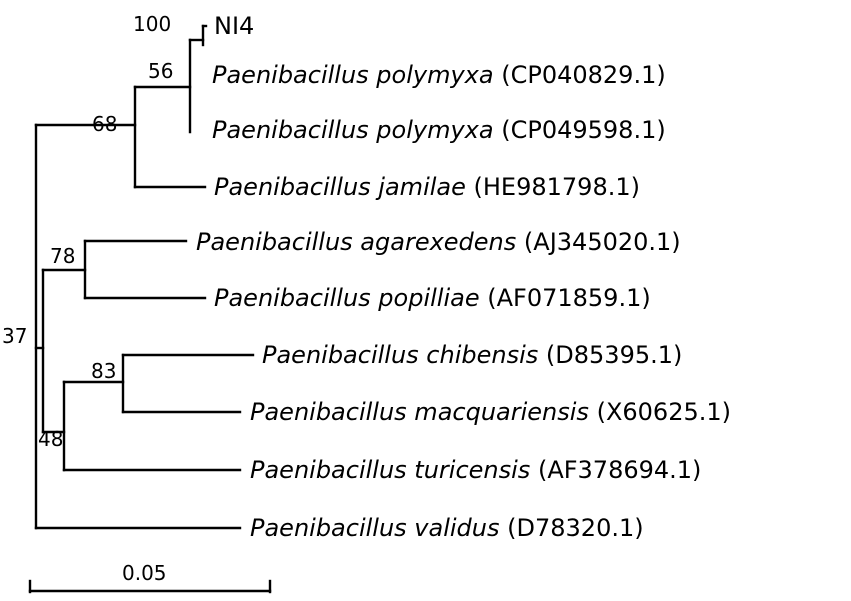  What do you see at coordinates (62, 256) in the screenshot?
I see `bootstrap-agarexedens-popilliae: 78` at bounding box center [62, 256].